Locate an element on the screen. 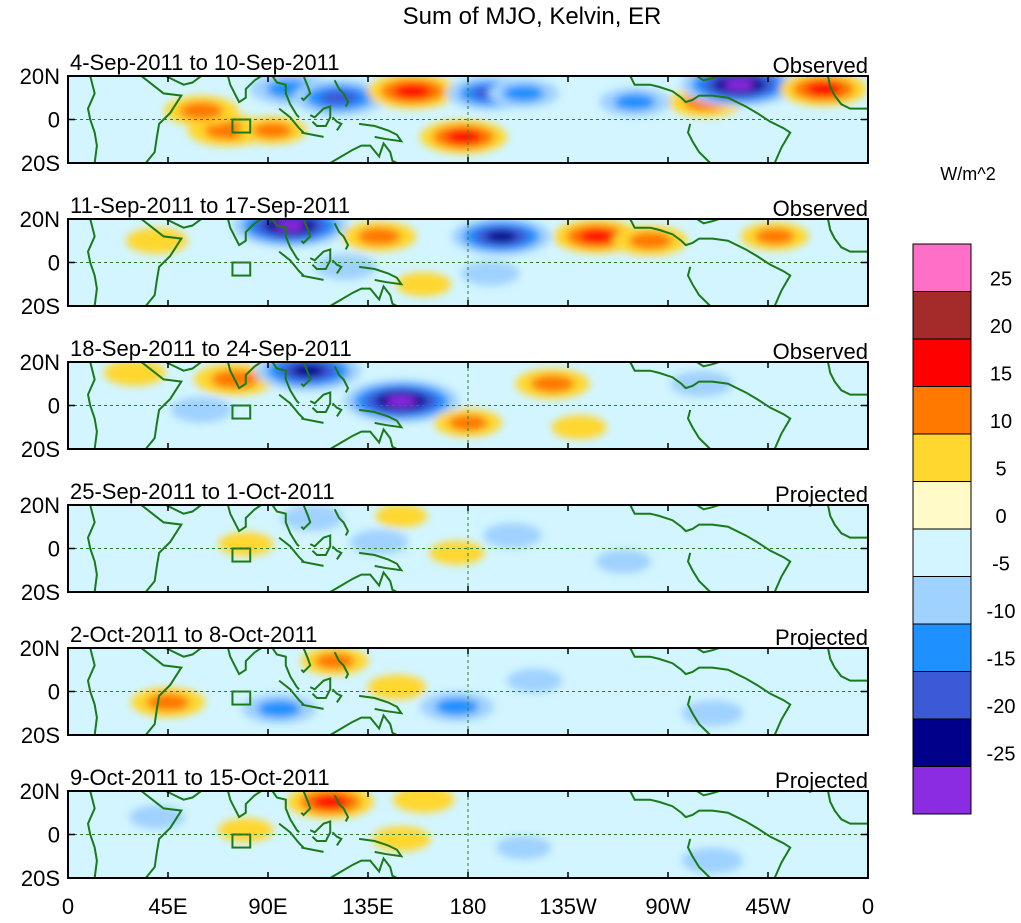 The image size is (1021, 923). map-panel: 20N 0 20S 2-Oct-2011 to 8-Oct-2011 Projected is located at coordinates (444, 685).